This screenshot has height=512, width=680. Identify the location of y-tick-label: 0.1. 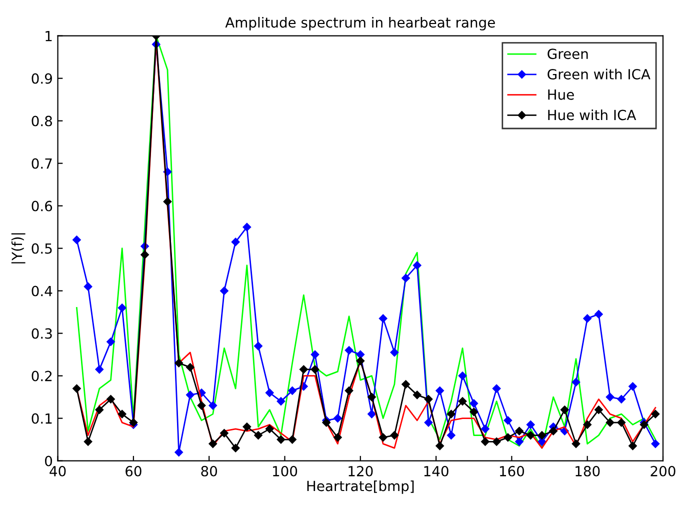
(42, 418).